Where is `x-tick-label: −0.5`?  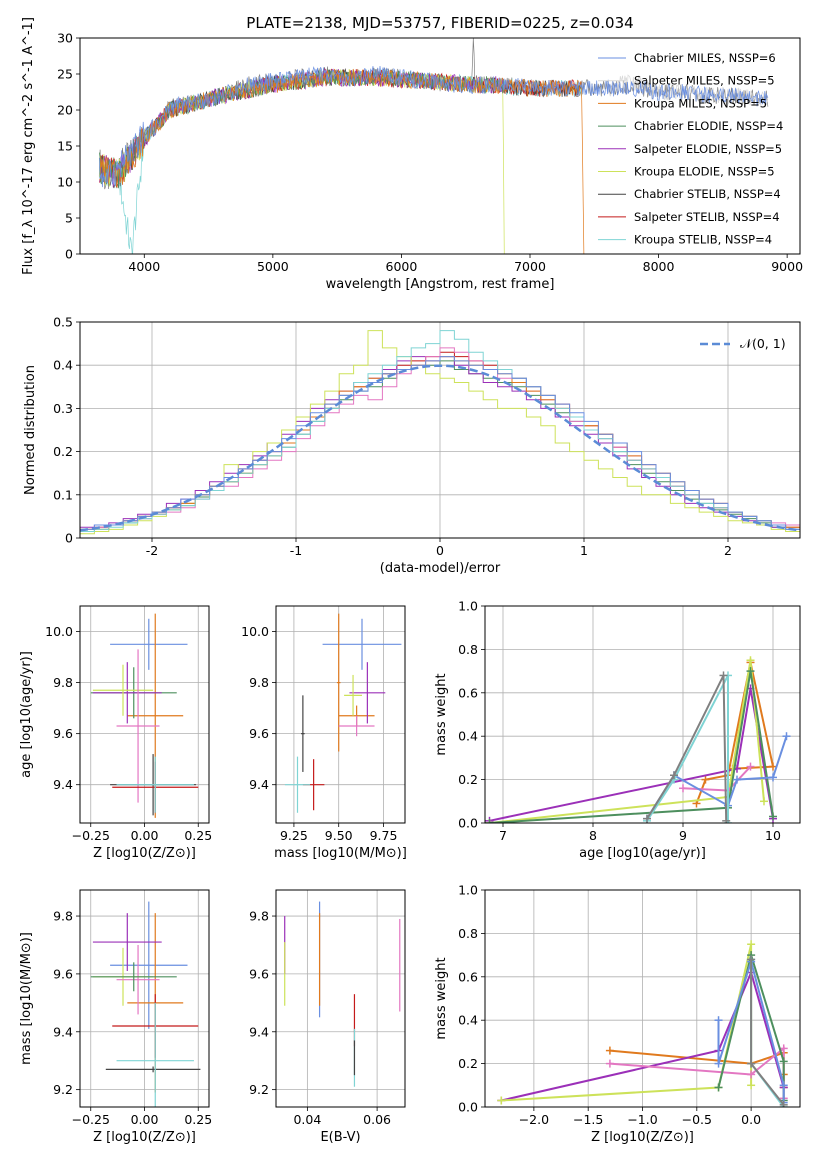
x-tick-label: −0.5 is located at coordinates (697, 1119).